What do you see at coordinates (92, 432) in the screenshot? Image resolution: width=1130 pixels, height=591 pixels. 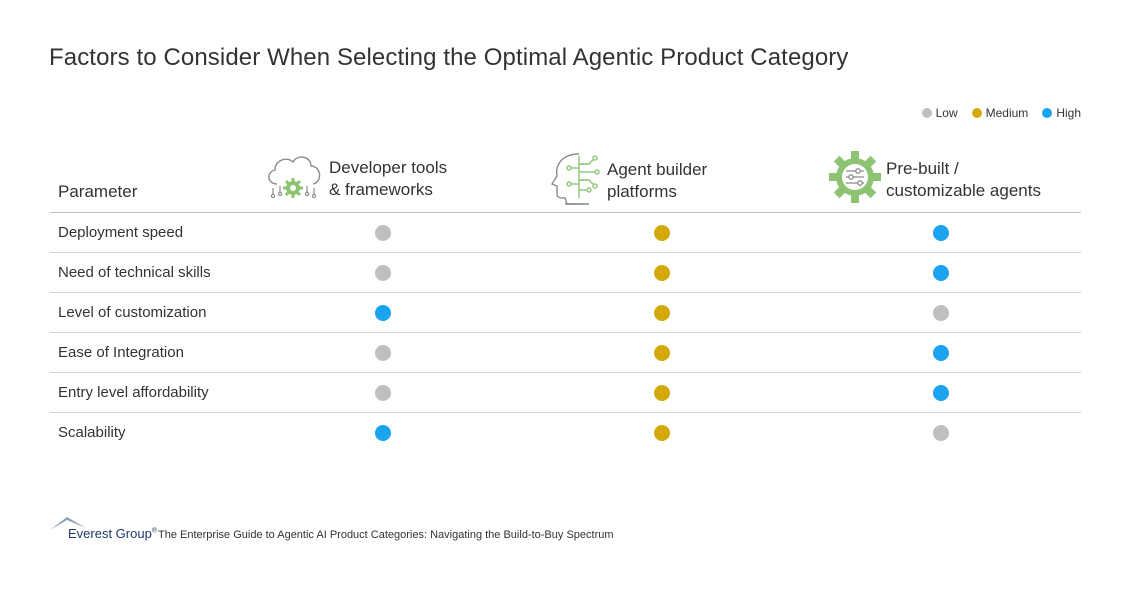 I see `parameter-label: Scalability` at bounding box center [92, 432].